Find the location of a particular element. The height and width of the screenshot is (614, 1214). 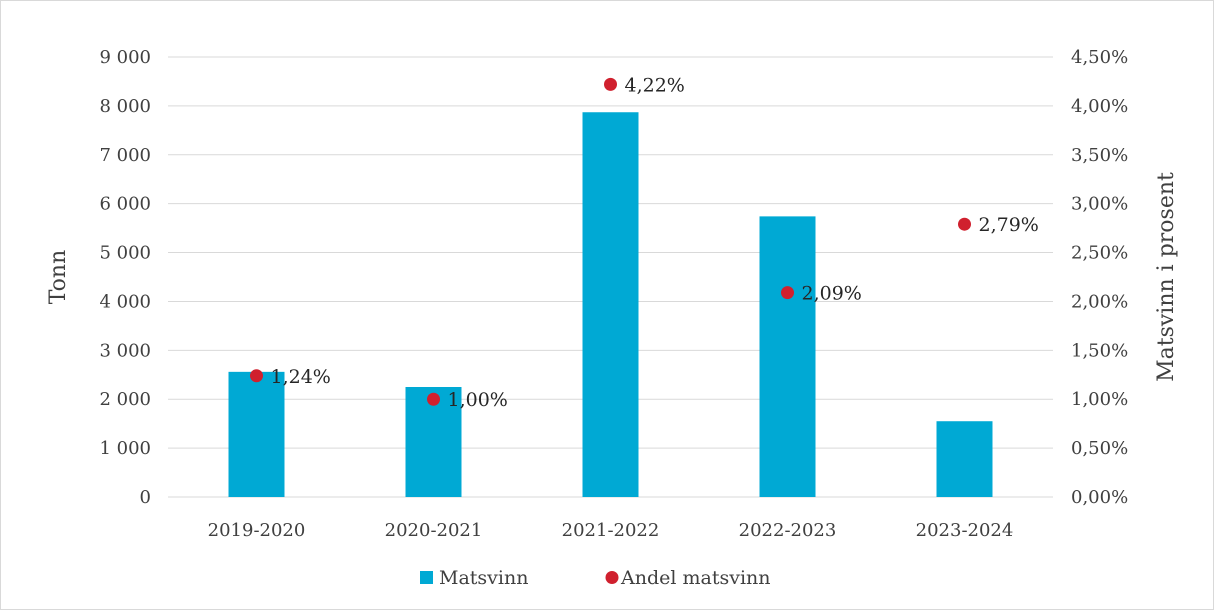

left-tick-label: 3 000 is located at coordinates (125, 350).